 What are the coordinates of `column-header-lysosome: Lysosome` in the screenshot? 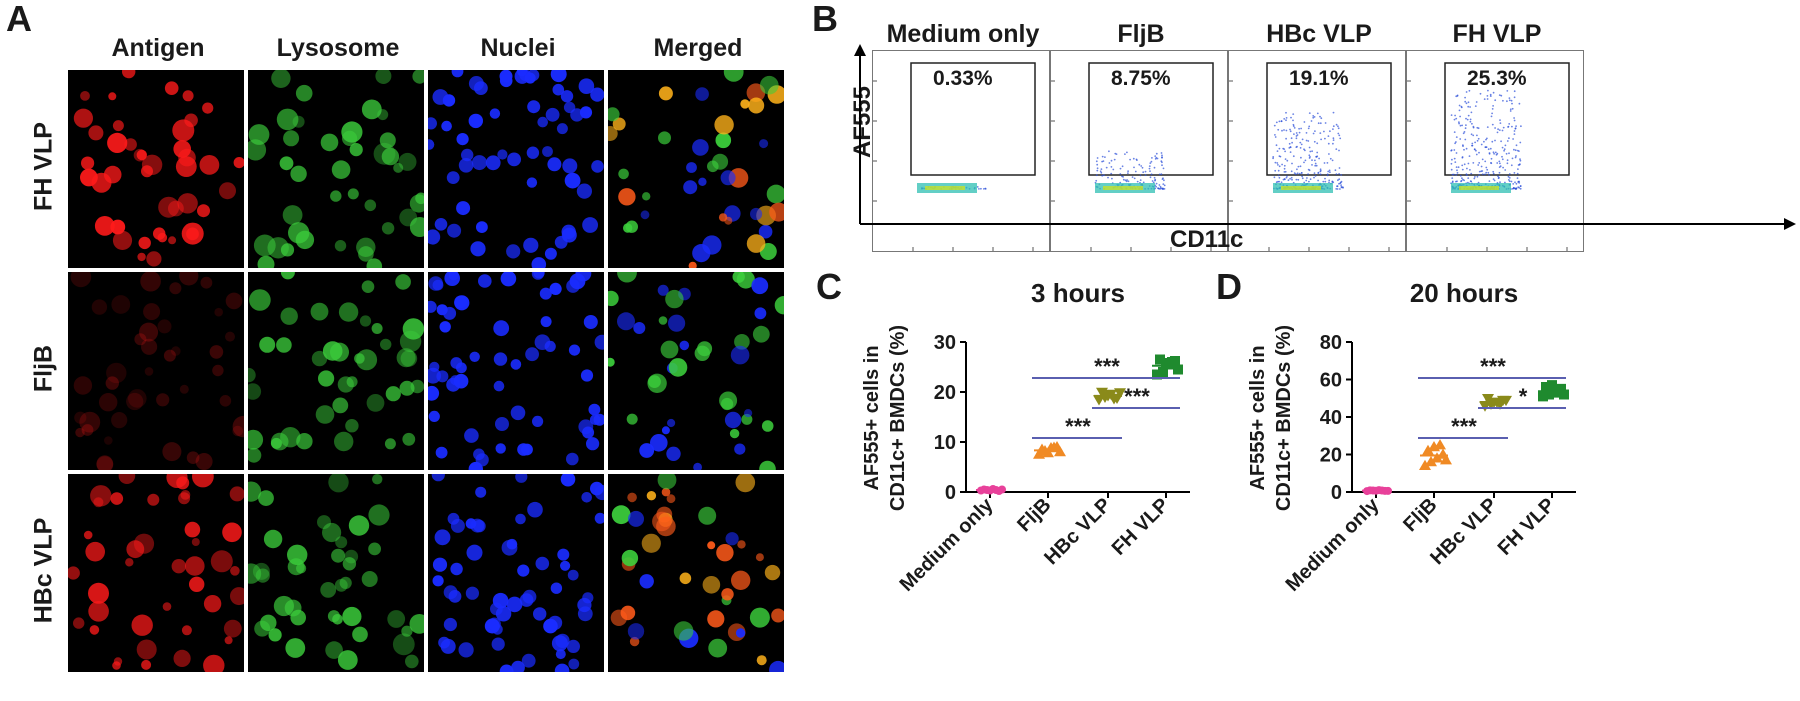 It's located at (338, 48).